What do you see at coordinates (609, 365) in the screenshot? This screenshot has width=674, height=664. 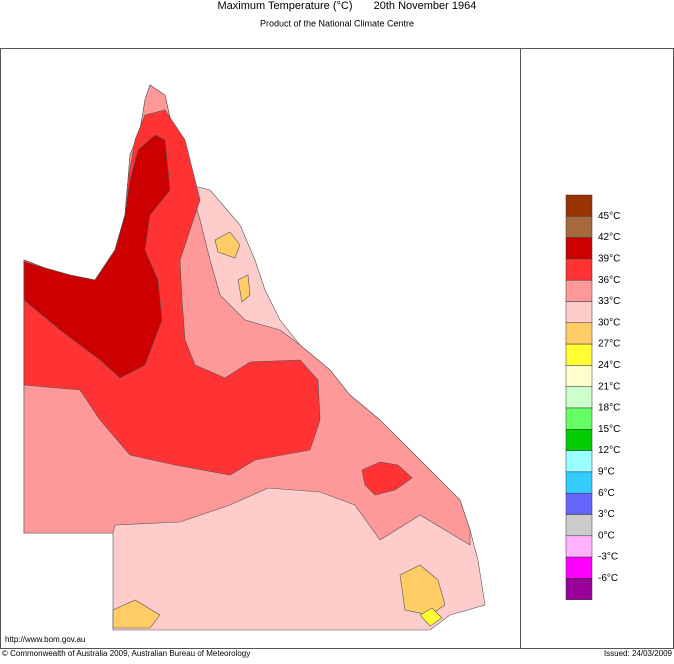 I see `legend-label: 24°C` at bounding box center [609, 365].